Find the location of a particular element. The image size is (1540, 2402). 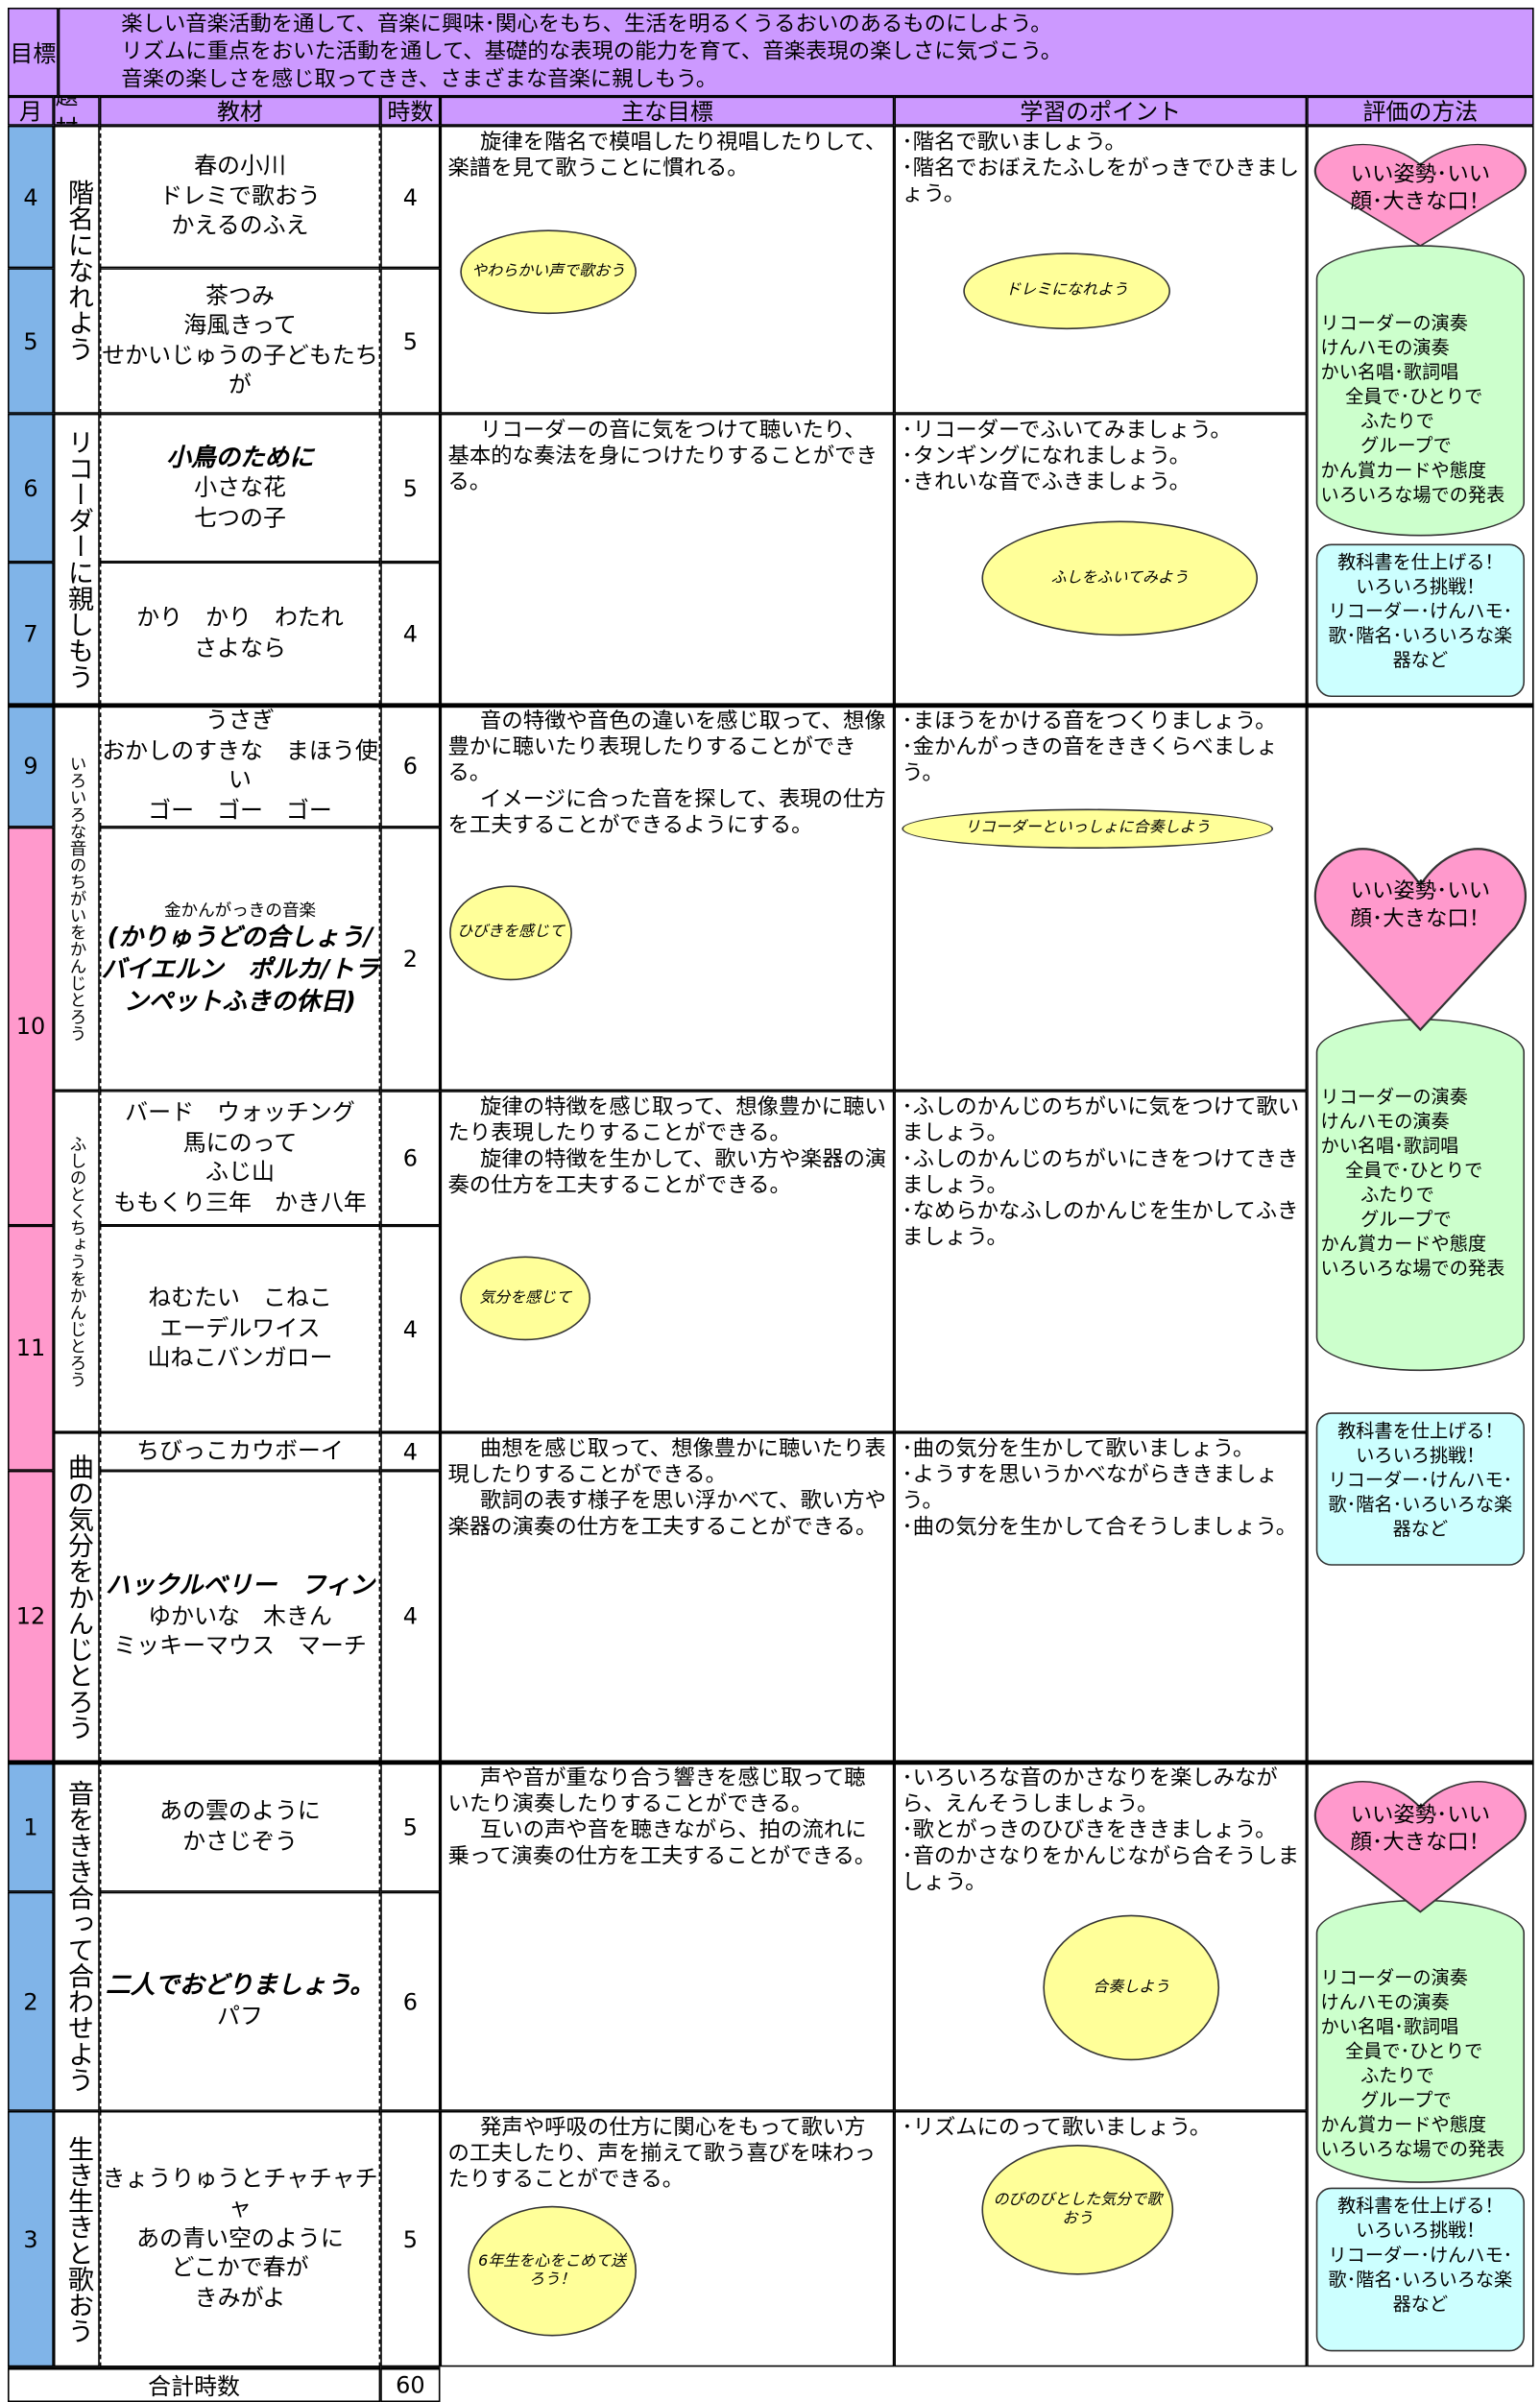

theme-label: いろいろな音のちがいをかんじとろう is located at coordinates (77, 898).